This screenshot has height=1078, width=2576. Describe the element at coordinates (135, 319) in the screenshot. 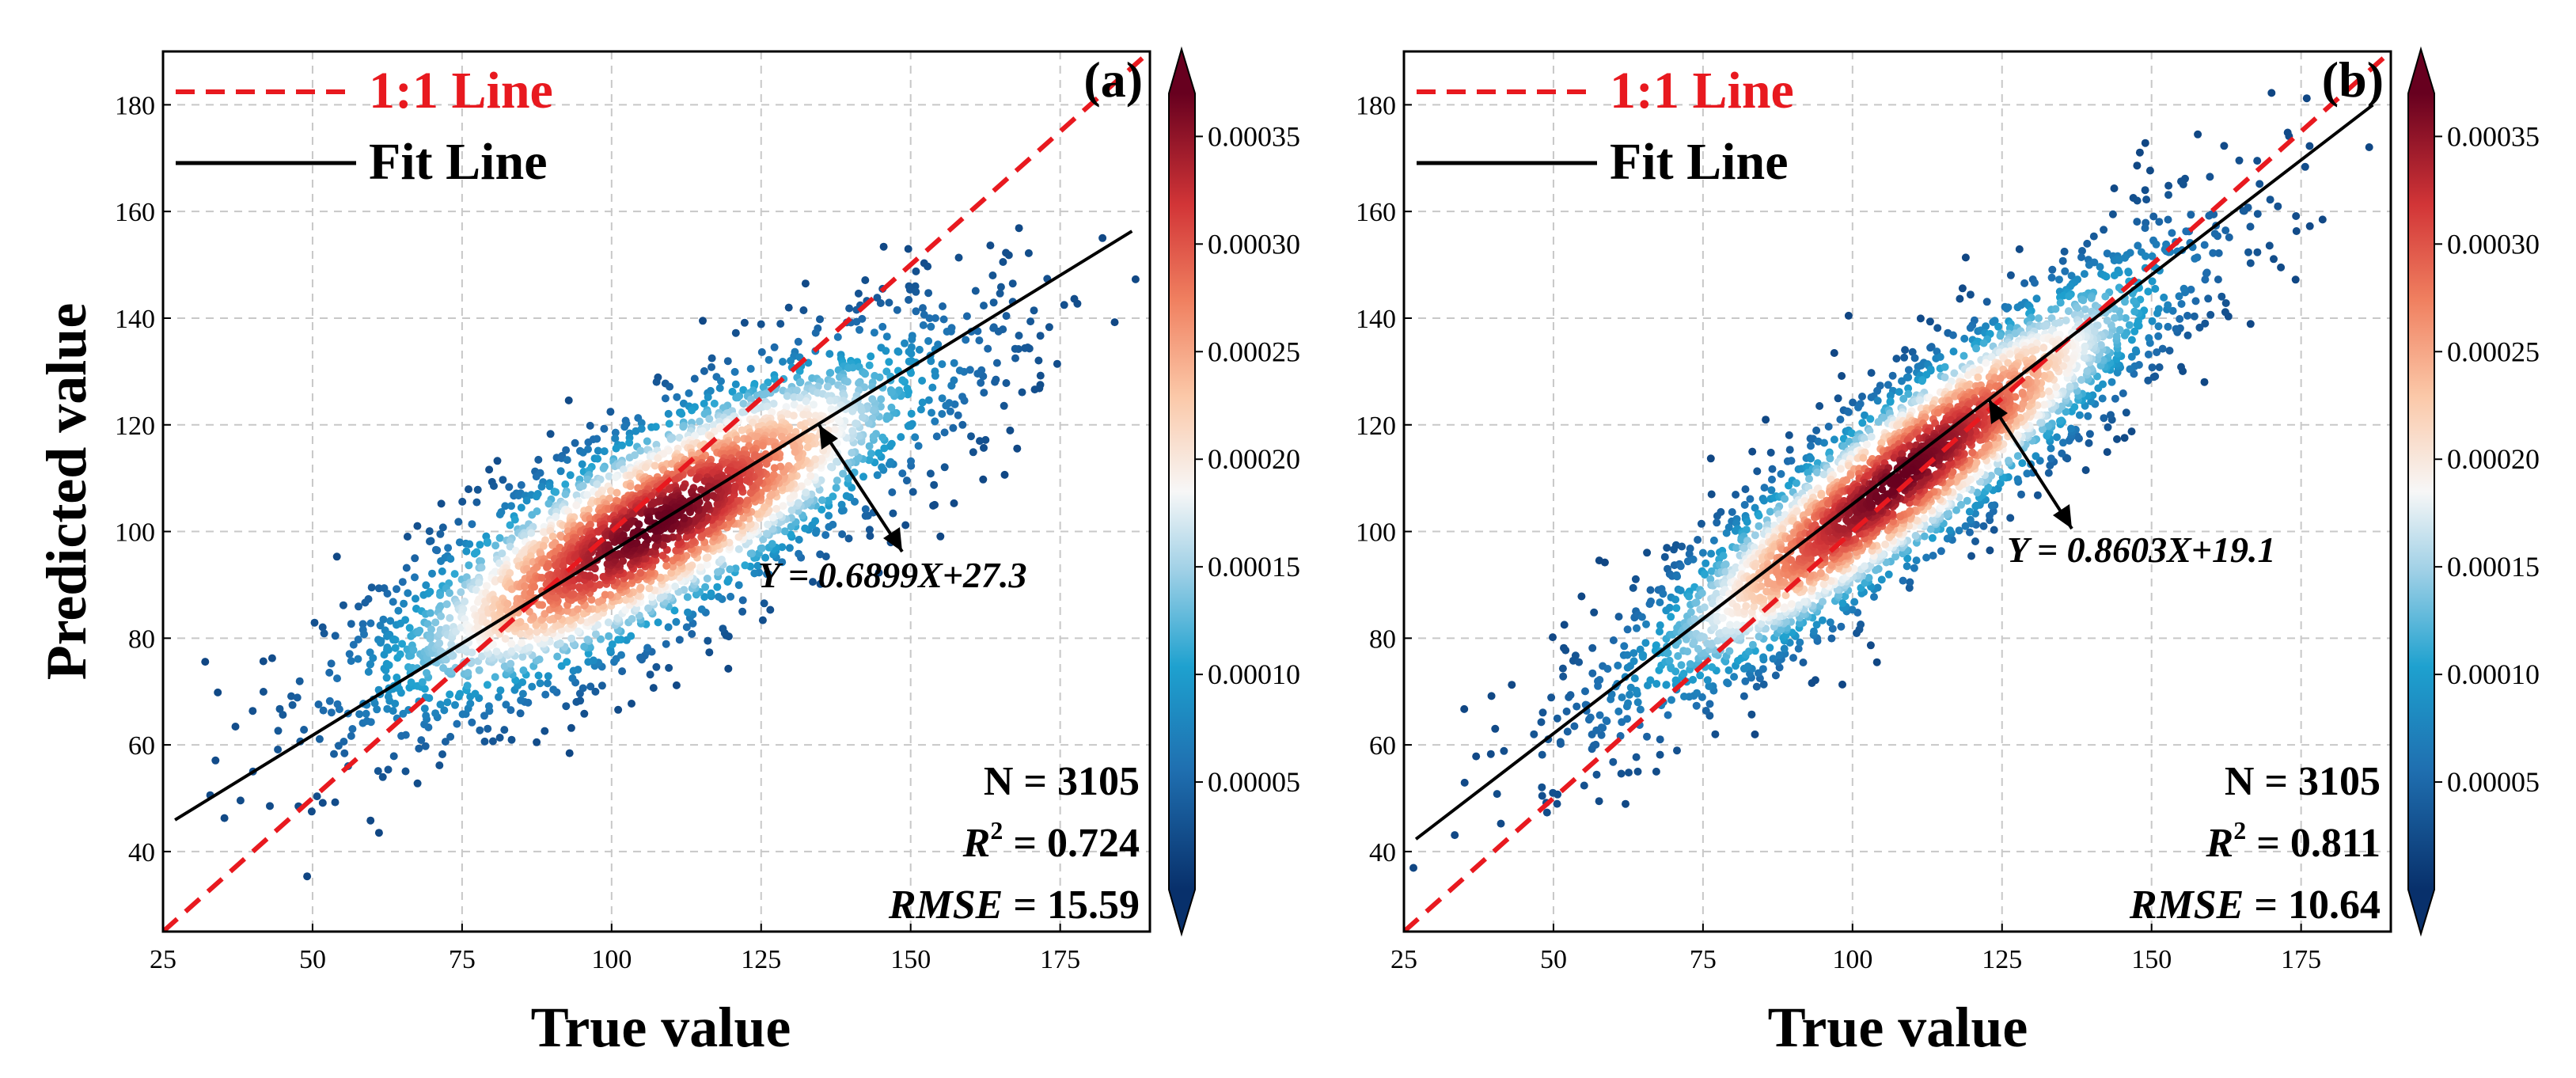

I see `panel-a-y-tick-label: 140` at that location.